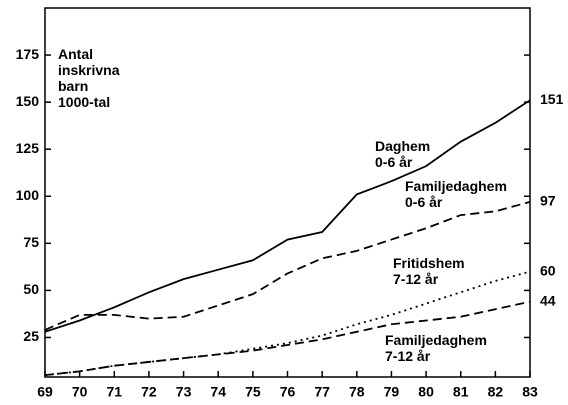  I want to click on x-tick-label: 79, so click(392, 392).